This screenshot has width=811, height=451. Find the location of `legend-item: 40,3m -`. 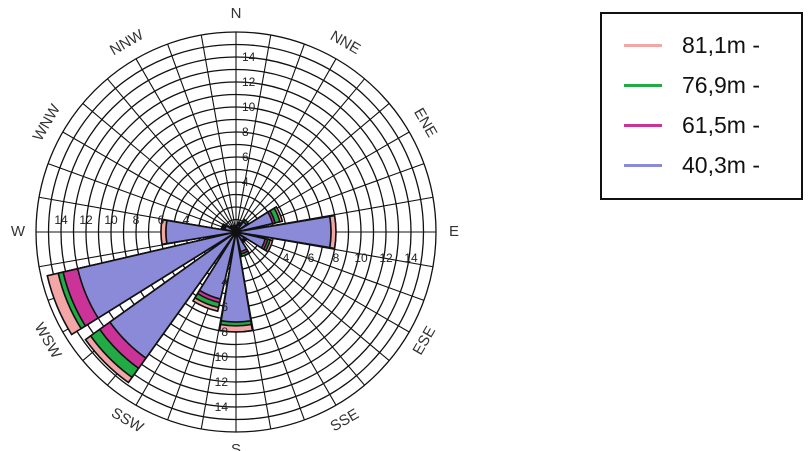

legend-item: 40,3m - is located at coordinates (692, 165).